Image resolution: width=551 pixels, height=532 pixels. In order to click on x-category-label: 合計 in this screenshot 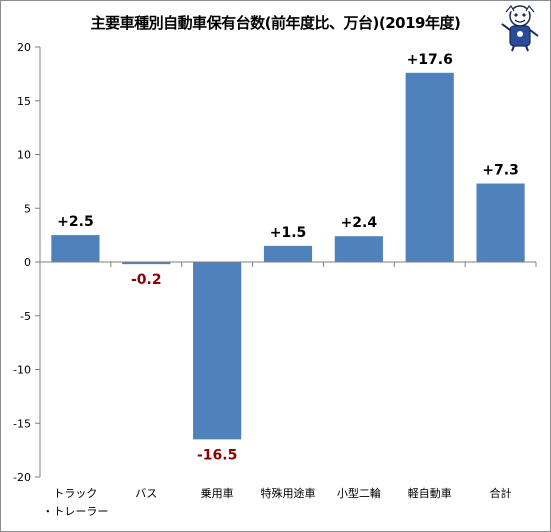, I will do `click(501, 493)`.